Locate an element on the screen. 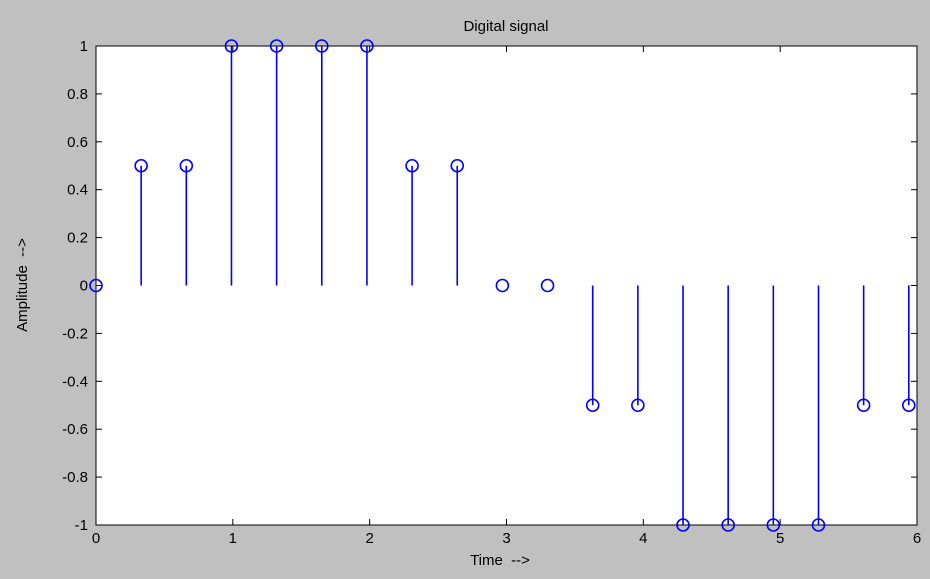 The width and height of the screenshot is (930, 579). x-tick-label: 1 is located at coordinates (233, 538).